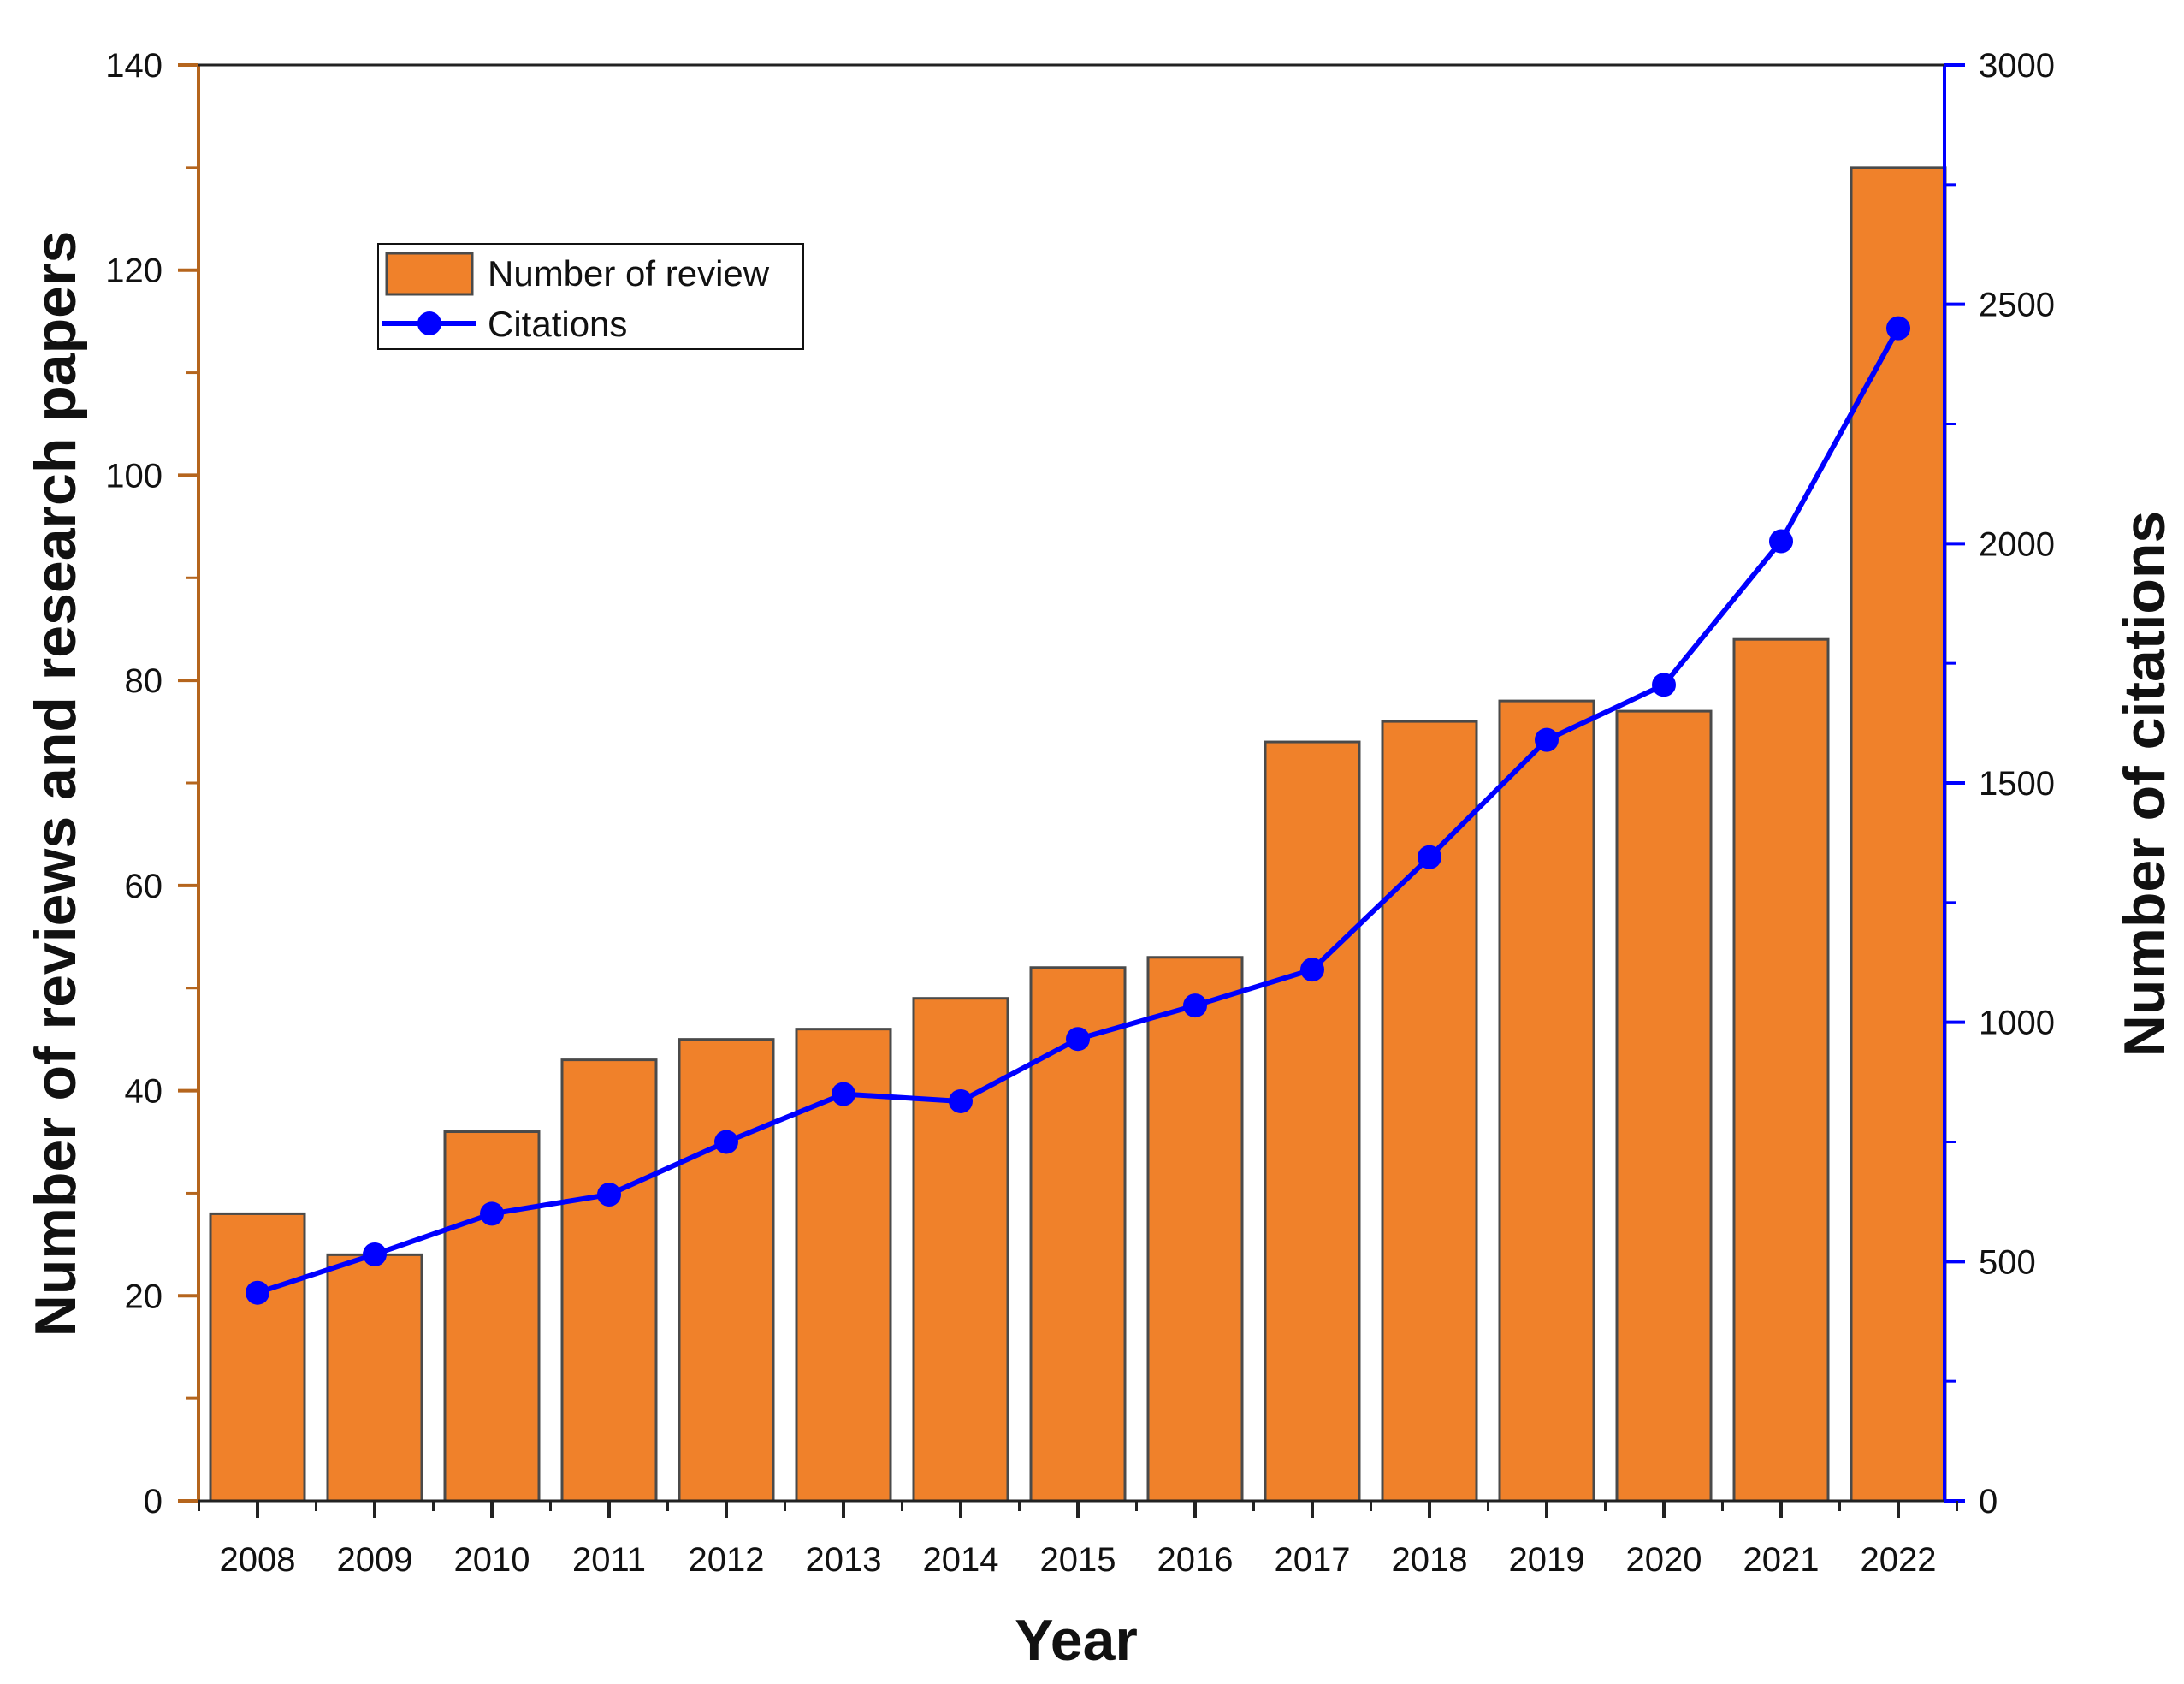 The image size is (2184, 1684). What do you see at coordinates (1547, 739) in the screenshot?
I see `citation-point-2019` at bounding box center [1547, 739].